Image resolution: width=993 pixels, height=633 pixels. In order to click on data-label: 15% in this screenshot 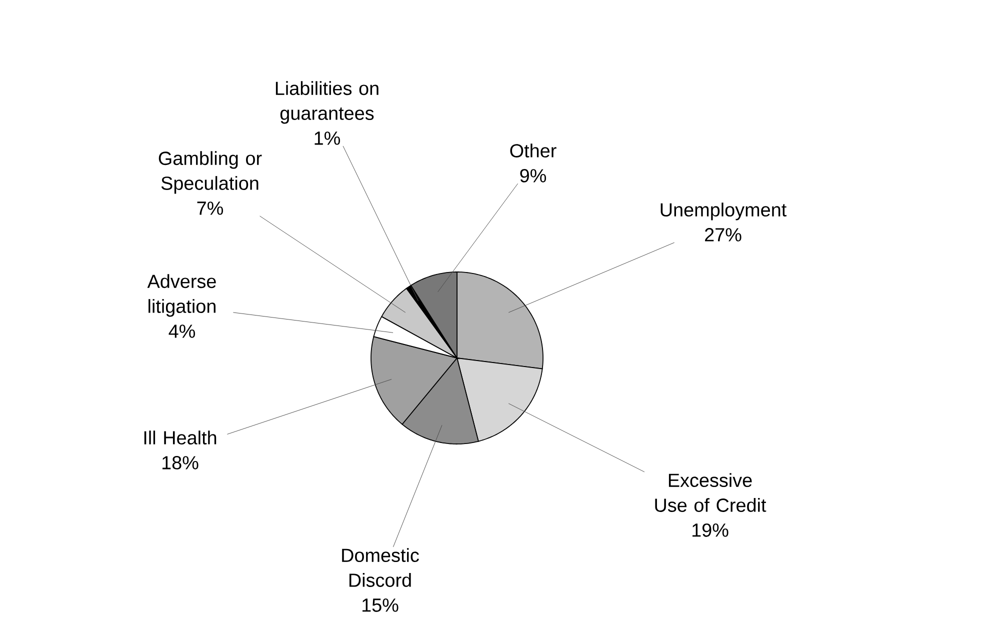, I will do `click(380, 605)`.